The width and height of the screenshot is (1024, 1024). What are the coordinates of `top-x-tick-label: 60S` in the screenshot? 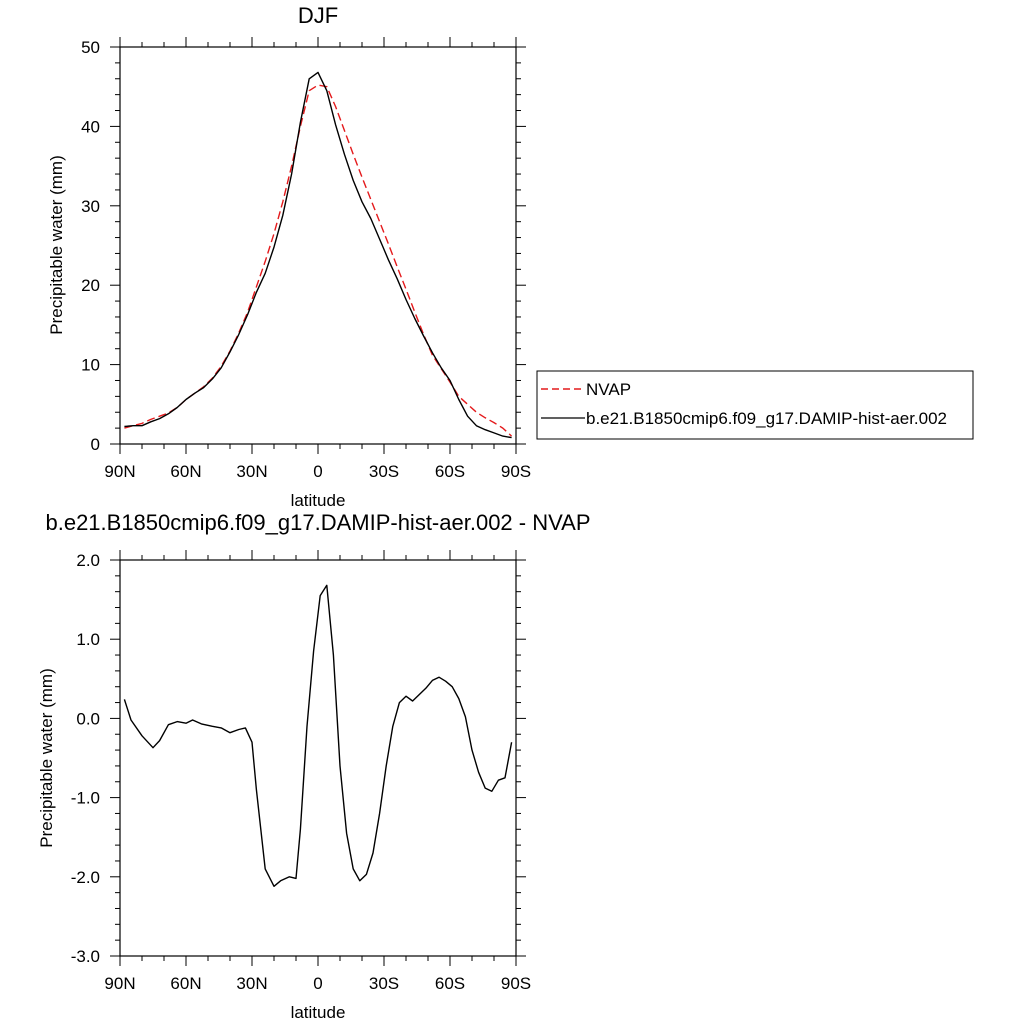 It's located at (450, 471).